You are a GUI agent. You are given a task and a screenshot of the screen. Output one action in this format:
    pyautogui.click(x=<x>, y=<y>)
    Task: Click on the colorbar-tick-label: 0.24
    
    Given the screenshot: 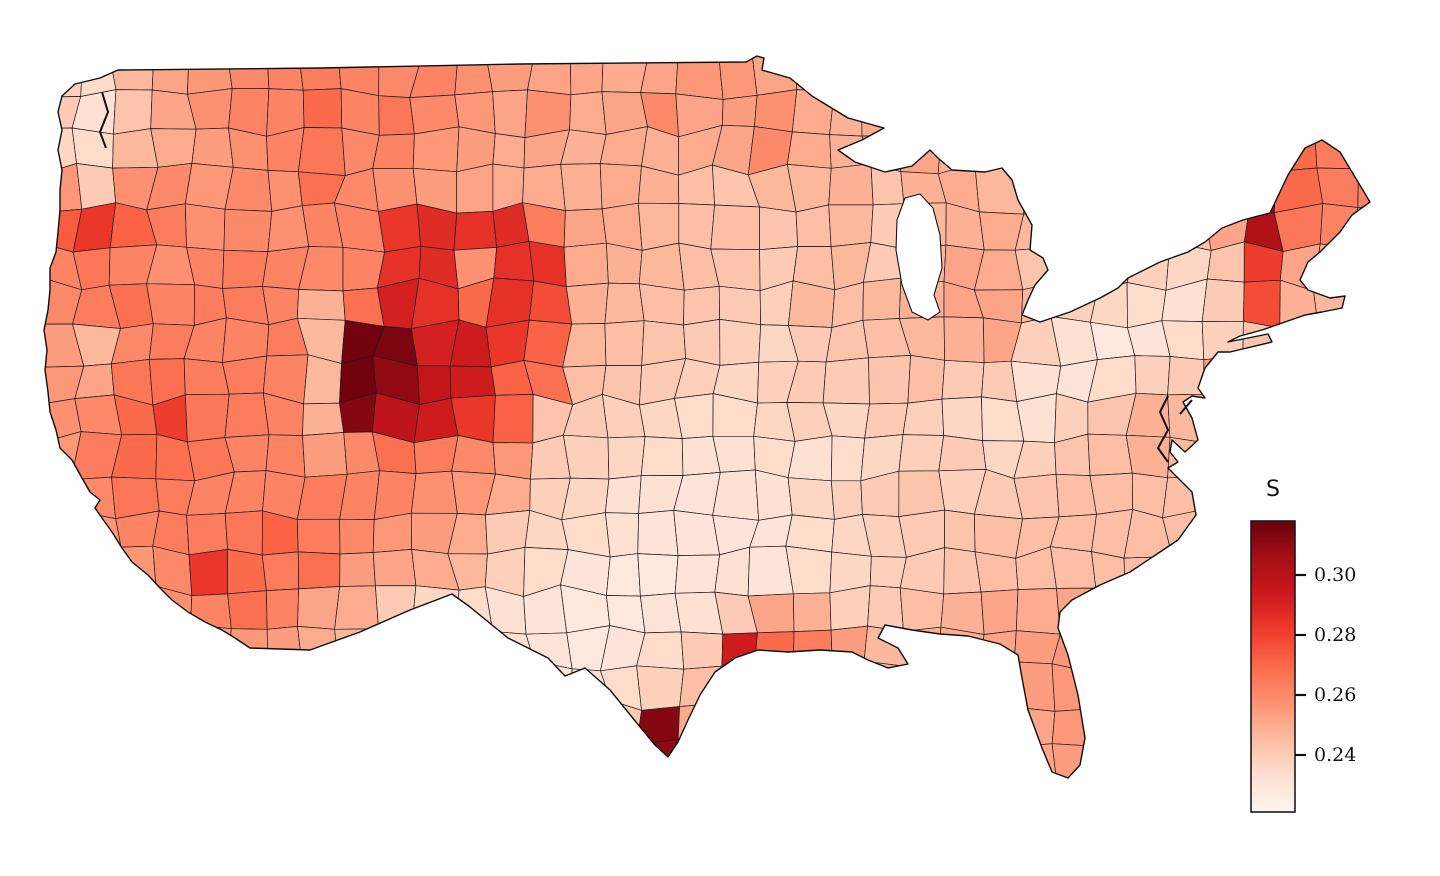 What is the action you would take?
    pyautogui.click(x=1335, y=755)
    